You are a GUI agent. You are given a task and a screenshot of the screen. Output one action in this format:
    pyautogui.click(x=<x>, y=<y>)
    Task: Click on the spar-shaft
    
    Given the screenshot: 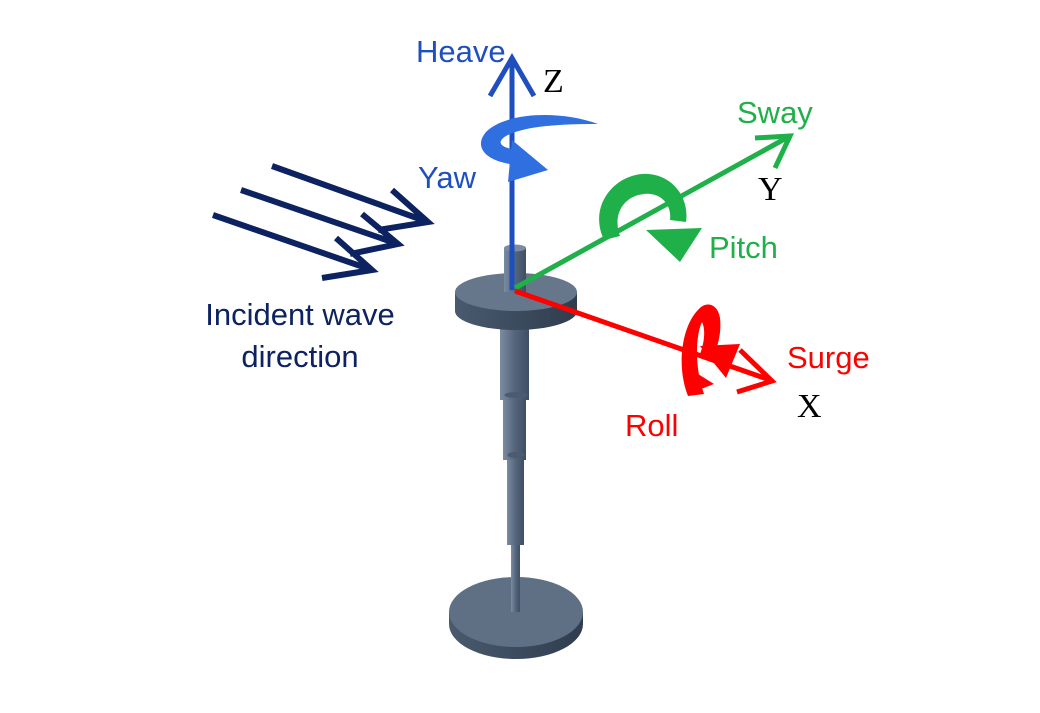 What is the action you would take?
    pyautogui.click(x=514, y=466)
    